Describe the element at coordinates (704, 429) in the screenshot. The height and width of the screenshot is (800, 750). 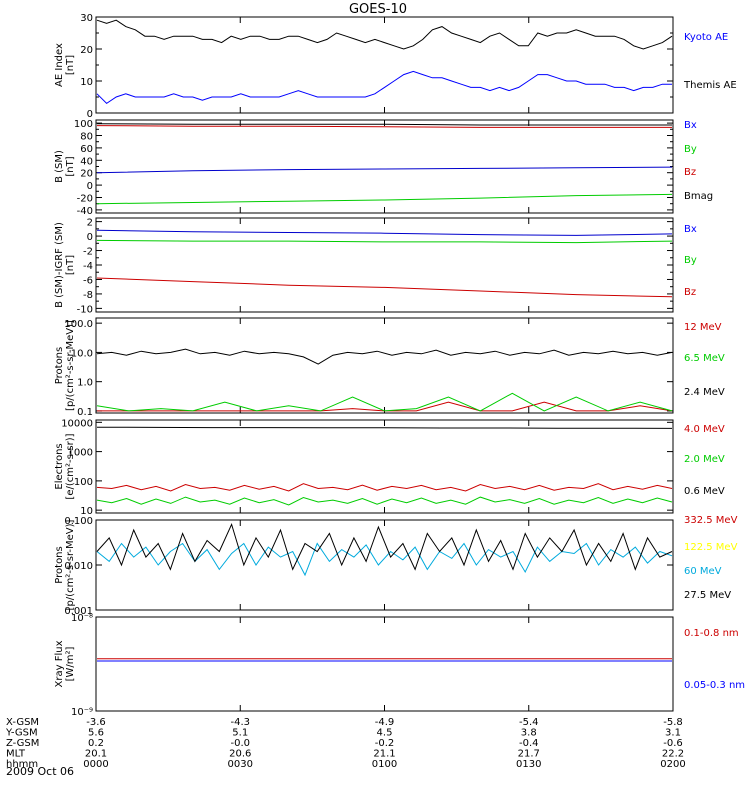
I see `legend-label: 4.0 MeV` at that location.